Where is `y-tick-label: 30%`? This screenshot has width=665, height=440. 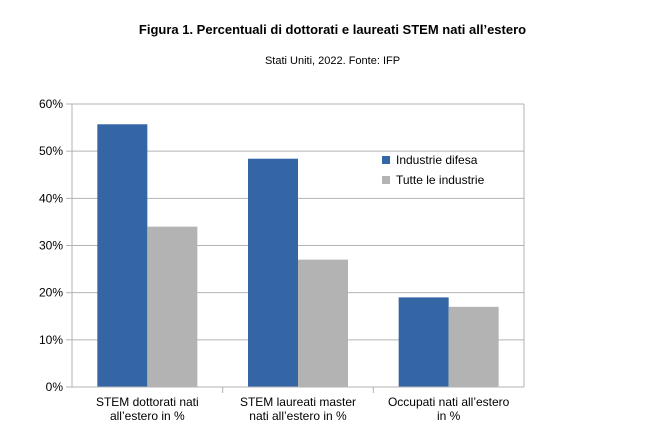
y-tick-label: 30% is located at coordinates (51, 246).